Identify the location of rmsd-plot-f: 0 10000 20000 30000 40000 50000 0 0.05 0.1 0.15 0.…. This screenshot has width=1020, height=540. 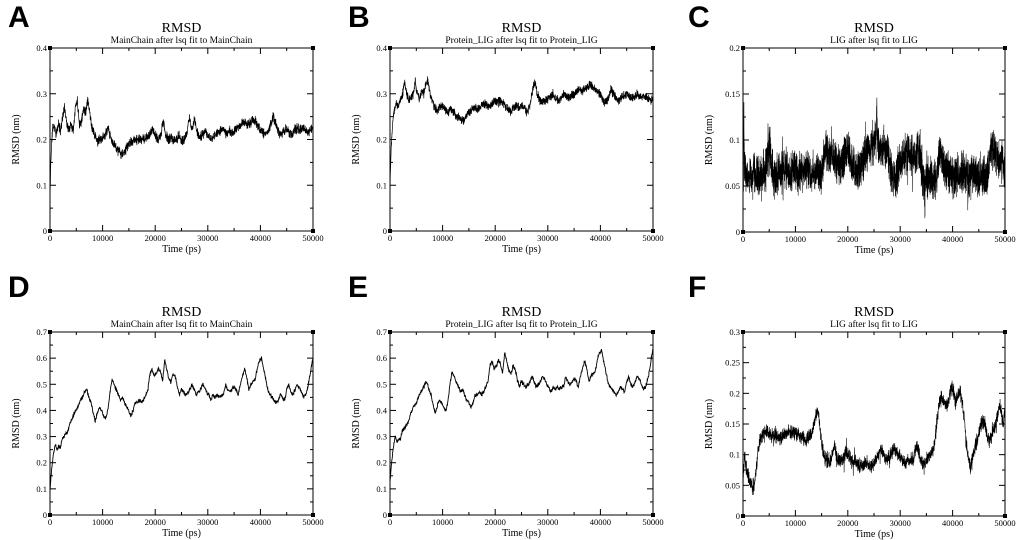
(860, 422).